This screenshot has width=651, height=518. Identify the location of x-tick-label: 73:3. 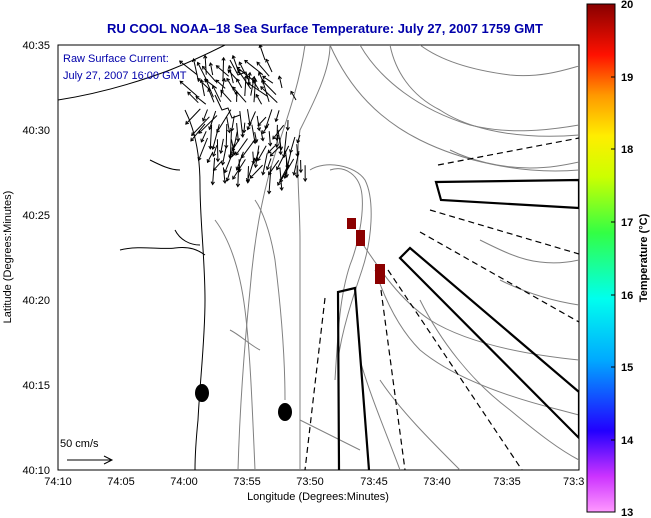
(573, 482).